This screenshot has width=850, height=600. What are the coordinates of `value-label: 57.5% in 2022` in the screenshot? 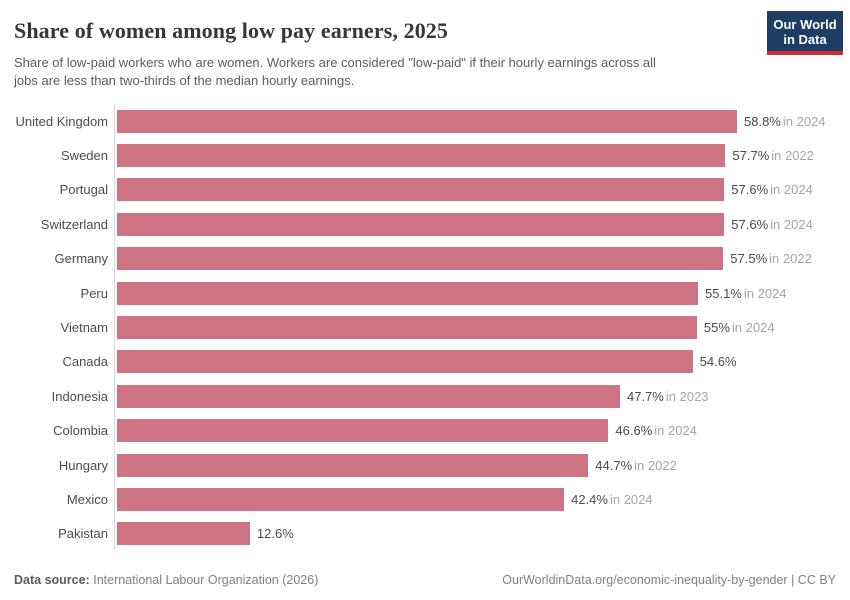 It's located at (771, 258).